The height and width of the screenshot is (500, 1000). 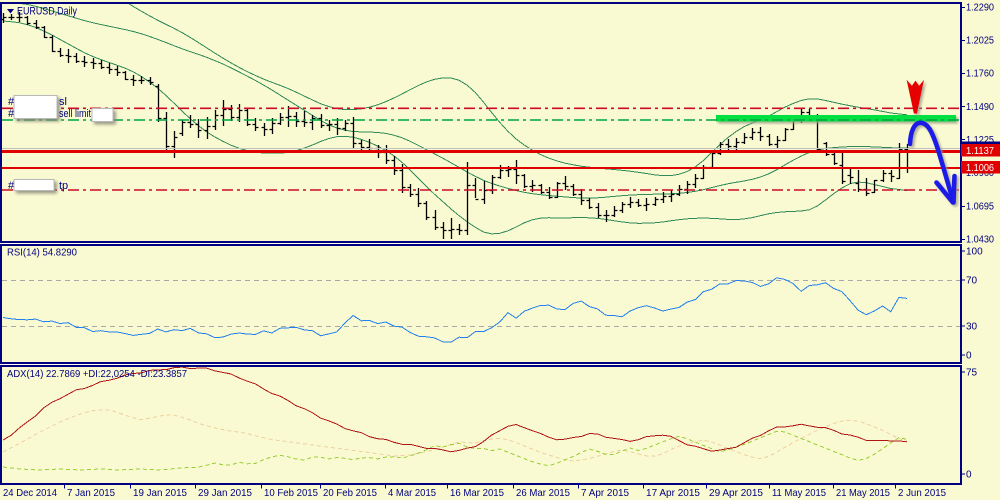 I want to click on svg-text: 11 May 2015, so click(x=799, y=493).